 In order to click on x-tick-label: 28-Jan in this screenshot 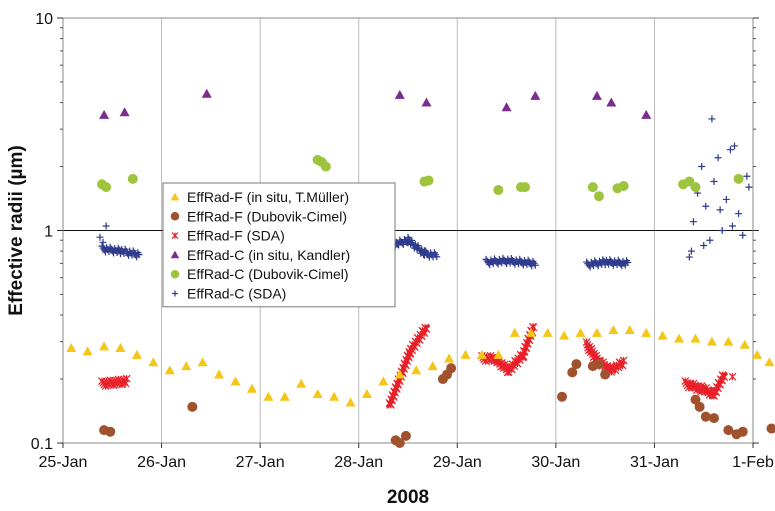, I will do `click(358, 462)`.